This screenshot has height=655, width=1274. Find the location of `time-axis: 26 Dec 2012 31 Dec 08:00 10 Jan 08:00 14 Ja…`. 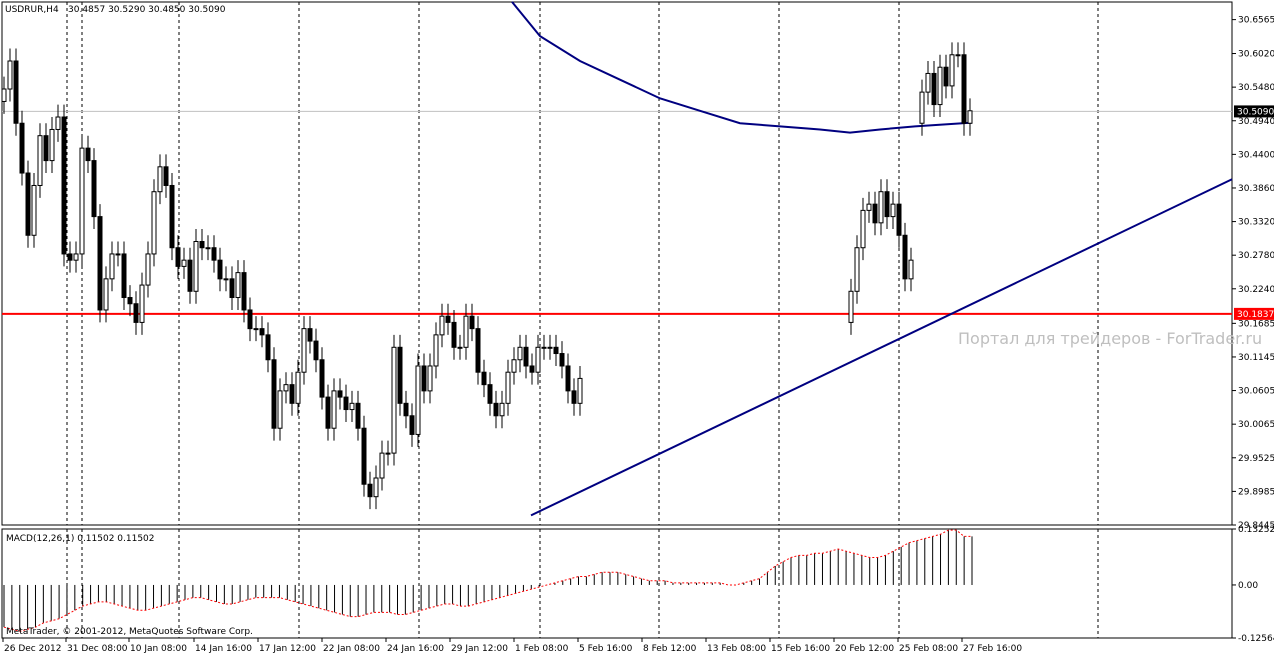

time-axis: 26 Dec 2012 31 Dec 08:00 10 Jan 08:00 14 Ja… is located at coordinates (512, 646).